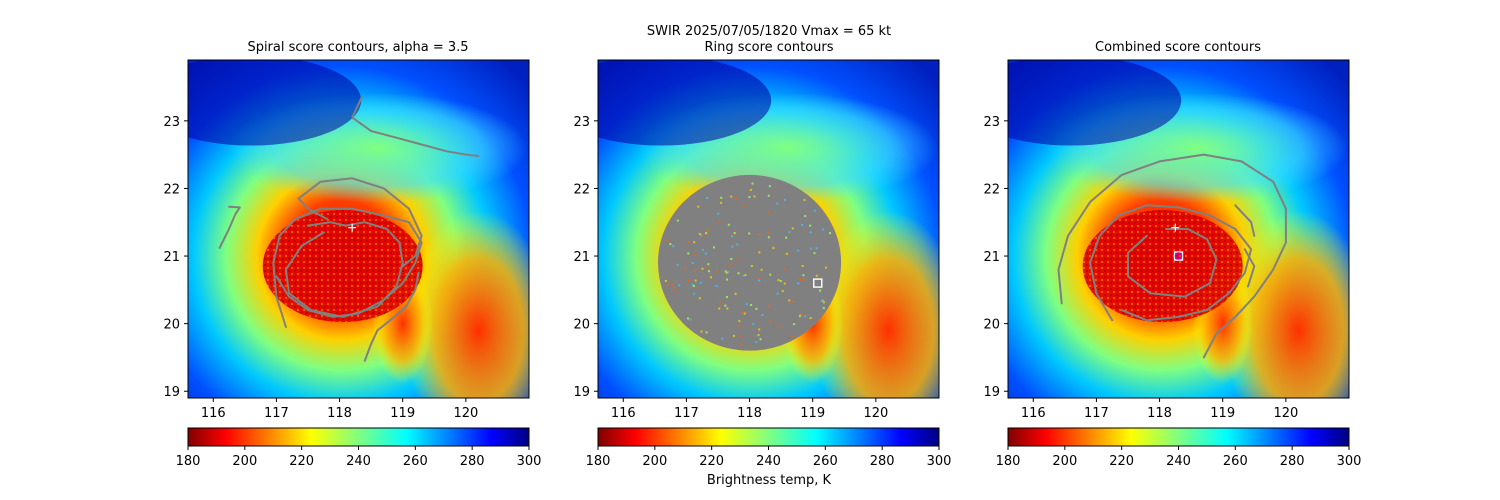 Image resolution: width=1500 pixels, height=500 pixels. Describe the element at coordinates (466, 304) in the screenshot. I see `rain-band-east` at that location.